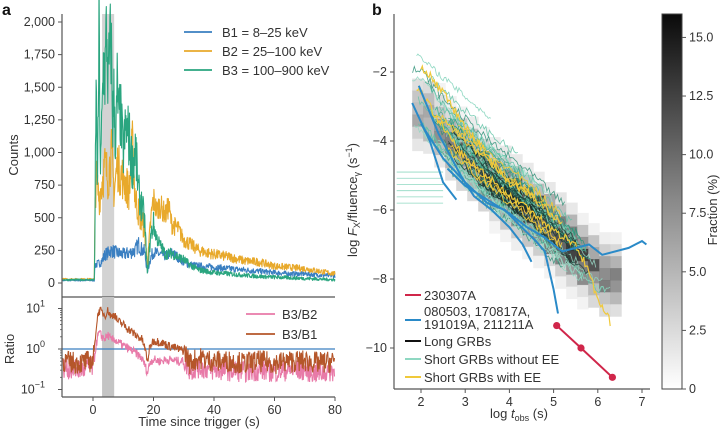 This screenshot has width=723, height=432. What do you see at coordinates (272, 51) in the screenshot?
I see `legend-label: B2 = 25–100 keV` at bounding box center [272, 51].